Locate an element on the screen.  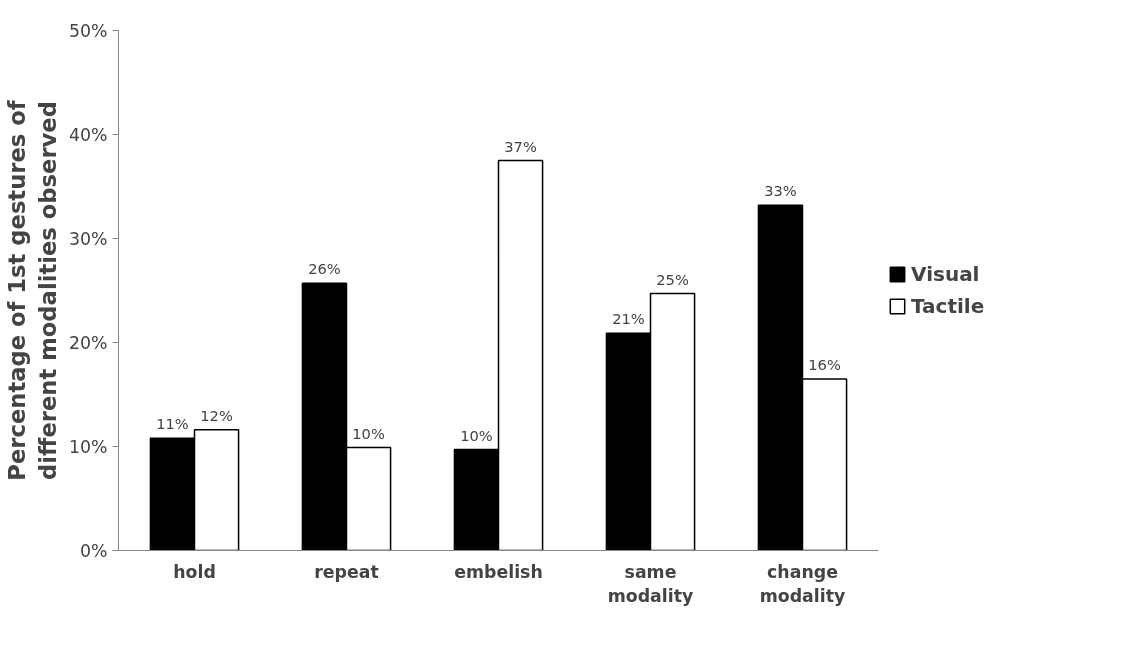
data-label: 33% is located at coordinates (780, 191).